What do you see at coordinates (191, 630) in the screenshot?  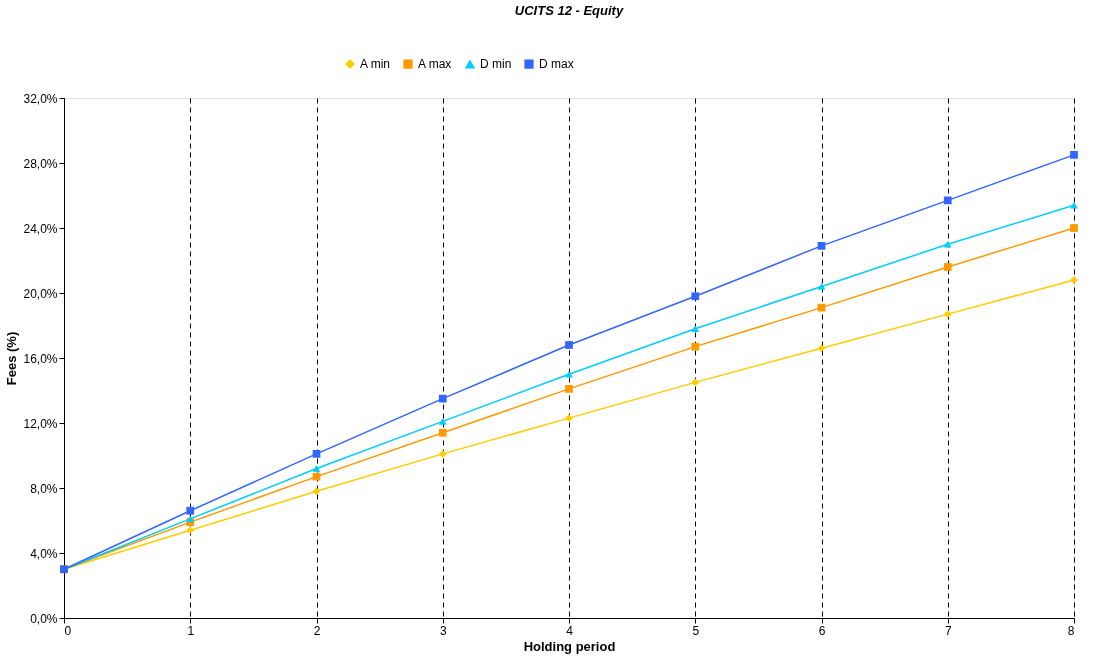 I see `x-tick-label: 1` at bounding box center [191, 630].